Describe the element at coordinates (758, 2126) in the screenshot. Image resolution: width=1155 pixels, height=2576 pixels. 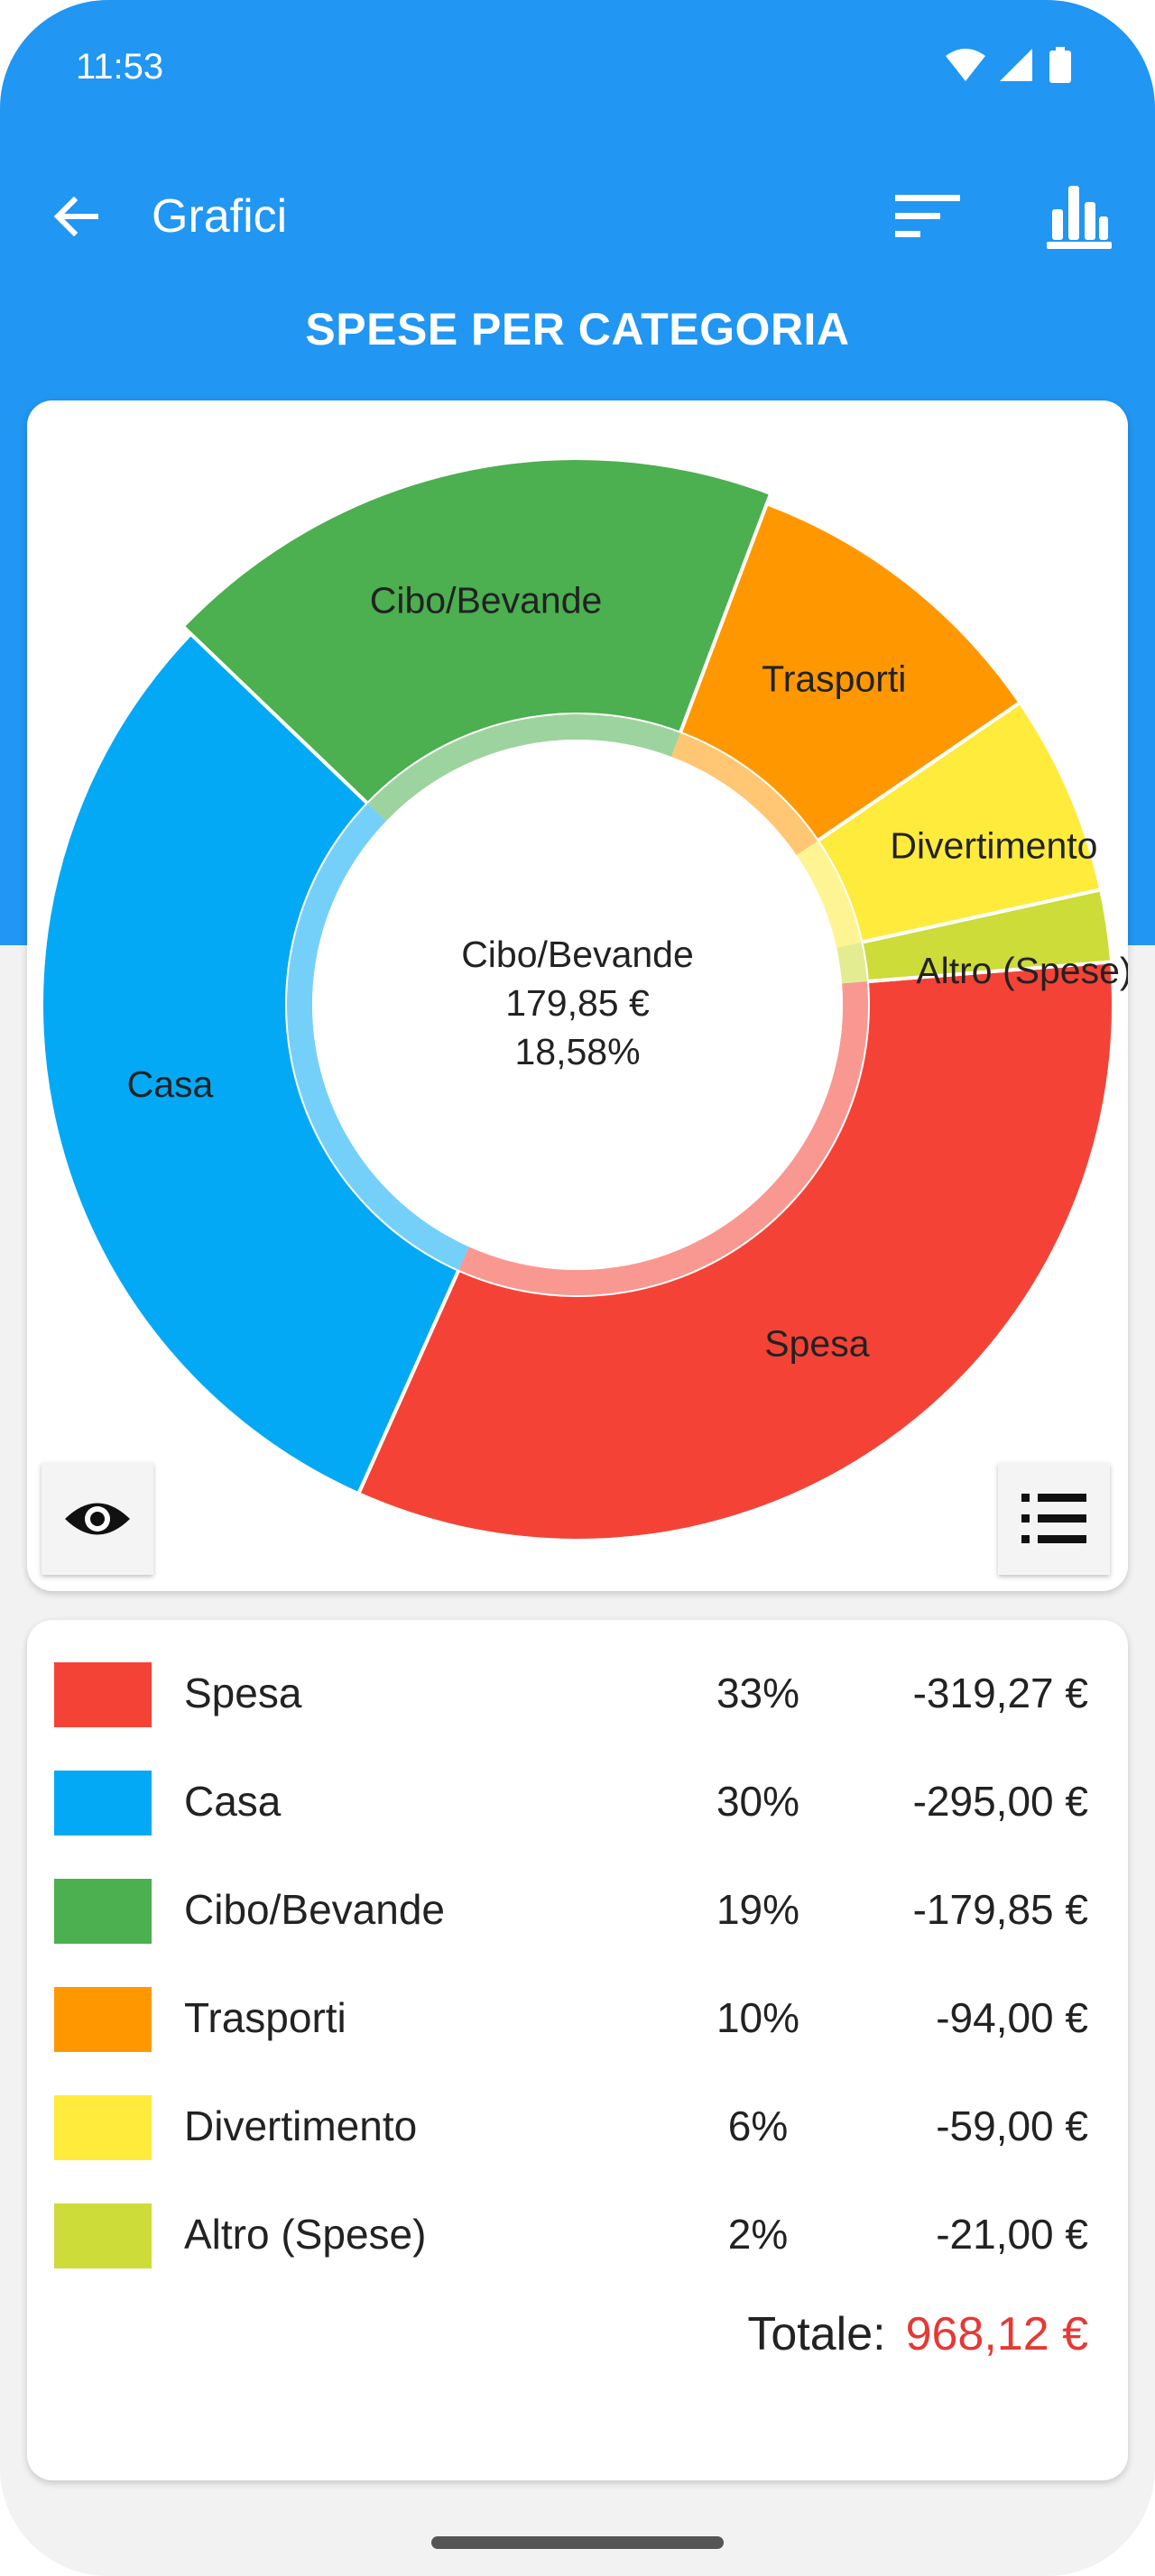
I see `legend-percent: 6%` at that location.